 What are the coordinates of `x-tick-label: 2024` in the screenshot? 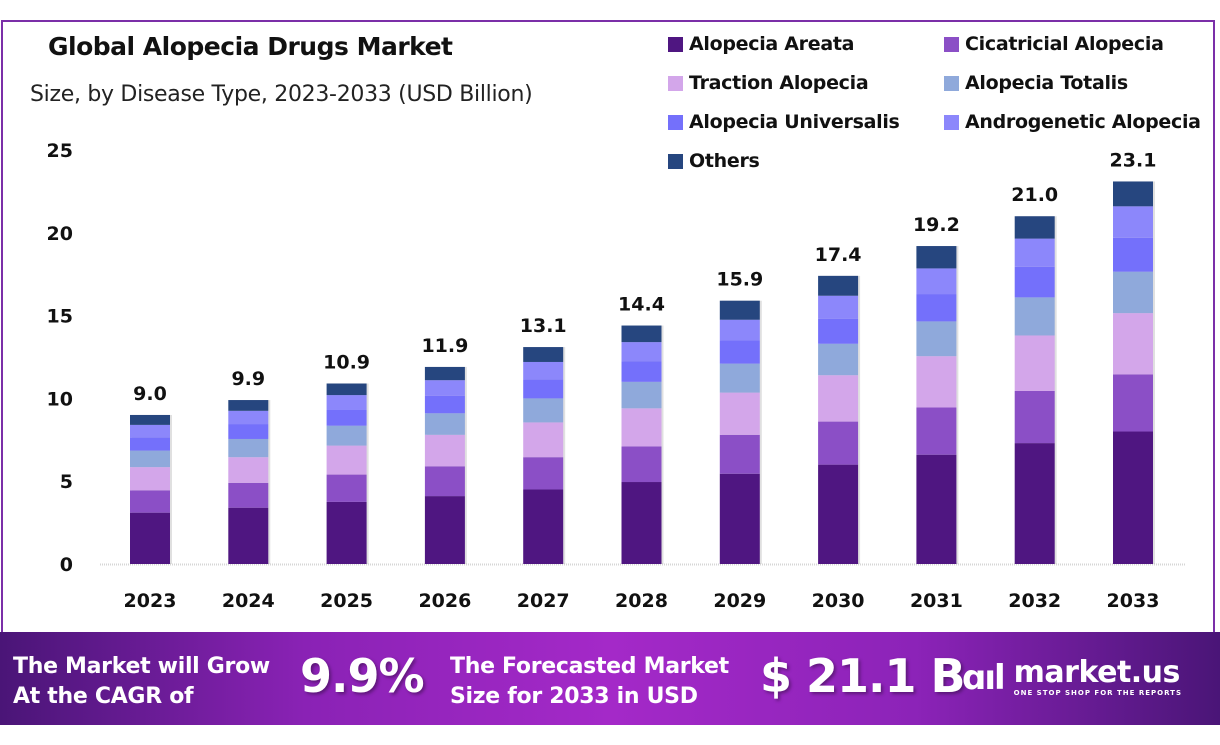 It's located at (248, 601).